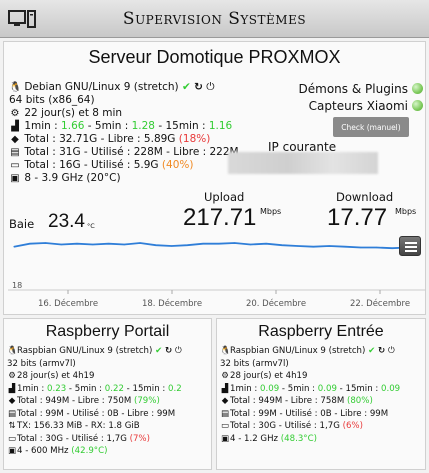  I want to click on os-row: 🐧 Debian GNU/Linux 9 (stretch) ✔ ↻ ⏻, so click(124, 87).